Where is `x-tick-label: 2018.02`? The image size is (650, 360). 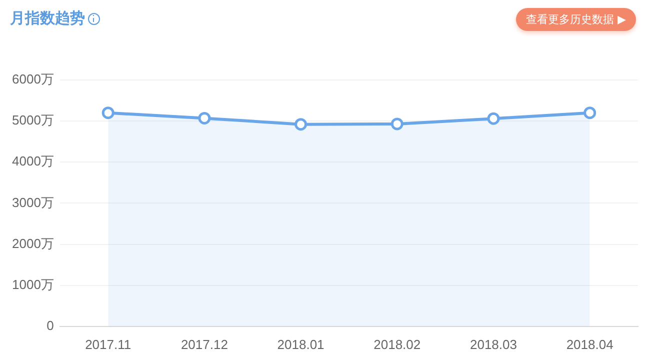 x-tick-label: 2018.02 is located at coordinates (397, 344).